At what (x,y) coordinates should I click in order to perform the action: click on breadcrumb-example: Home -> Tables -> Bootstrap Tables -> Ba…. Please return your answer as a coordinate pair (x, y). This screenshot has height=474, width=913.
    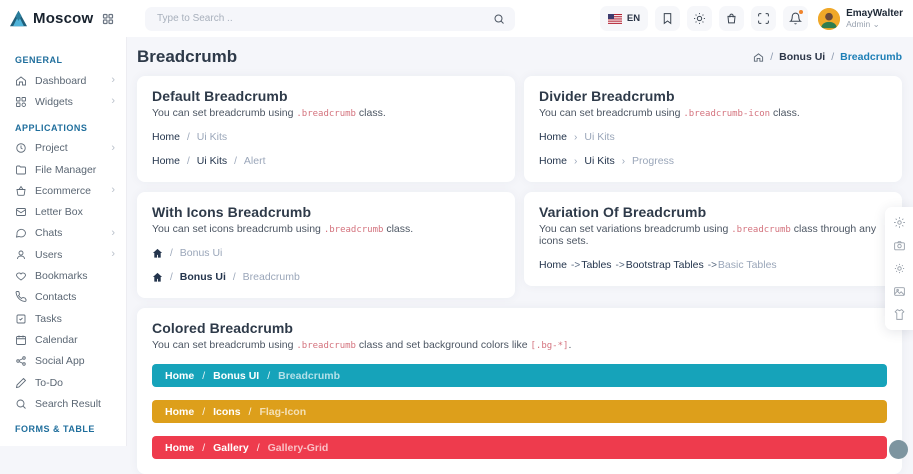
    Looking at the image, I should click on (658, 265).